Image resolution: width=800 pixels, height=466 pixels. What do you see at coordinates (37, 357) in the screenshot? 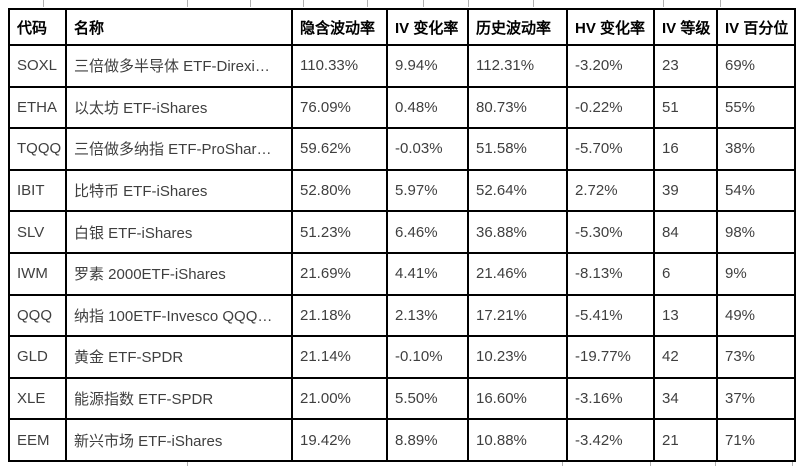
I see `cell-code: GLD` at bounding box center [37, 357].